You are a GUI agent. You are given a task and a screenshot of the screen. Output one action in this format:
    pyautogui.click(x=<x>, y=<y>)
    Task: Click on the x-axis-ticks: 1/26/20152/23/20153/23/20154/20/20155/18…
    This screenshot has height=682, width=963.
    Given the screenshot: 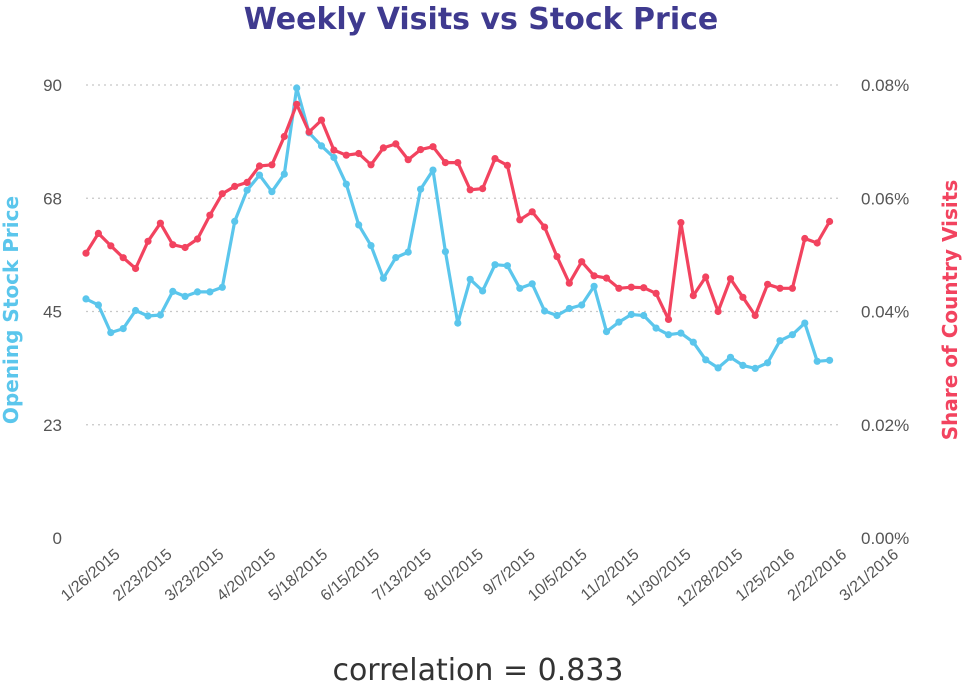 What is the action you would take?
    pyautogui.click(x=480, y=578)
    